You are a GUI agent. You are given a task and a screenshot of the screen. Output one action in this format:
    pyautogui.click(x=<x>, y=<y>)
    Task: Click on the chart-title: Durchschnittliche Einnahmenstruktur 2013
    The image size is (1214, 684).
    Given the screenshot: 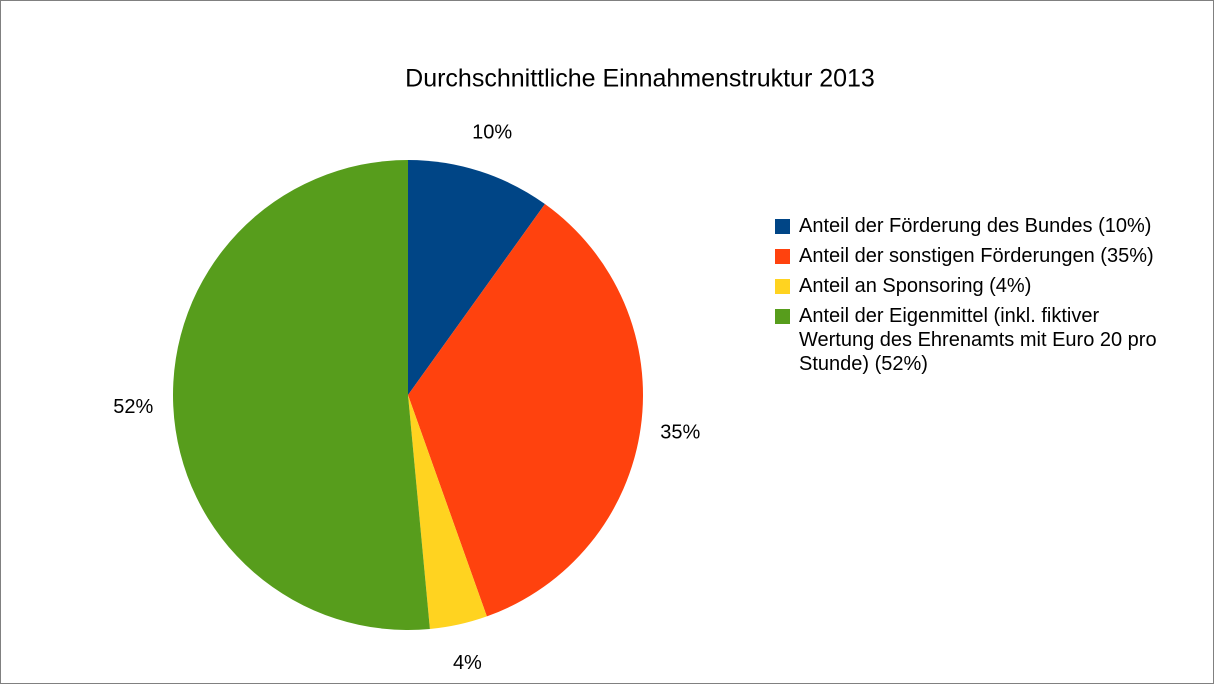 What is the action you would take?
    pyautogui.click(x=640, y=79)
    